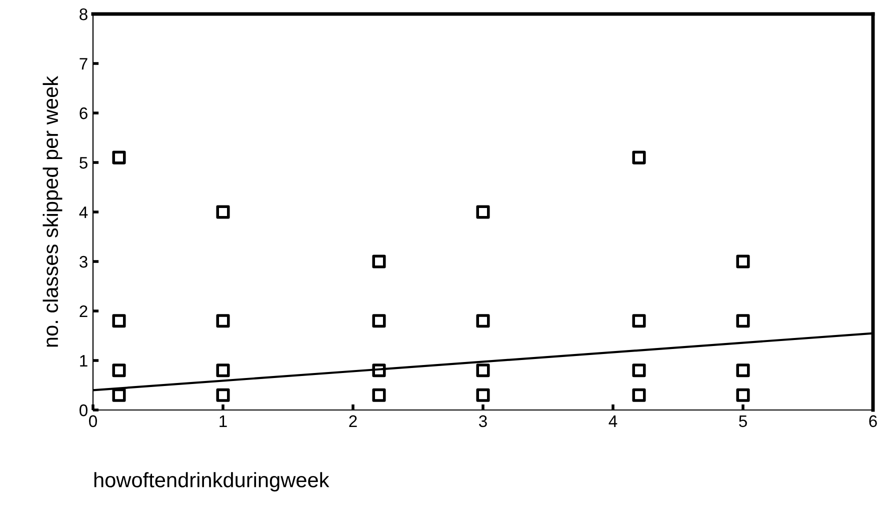 This screenshot has height=523, width=881. What do you see at coordinates (613, 421) in the screenshot?
I see `x-tick-label: 4` at bounding box center [613, 421].